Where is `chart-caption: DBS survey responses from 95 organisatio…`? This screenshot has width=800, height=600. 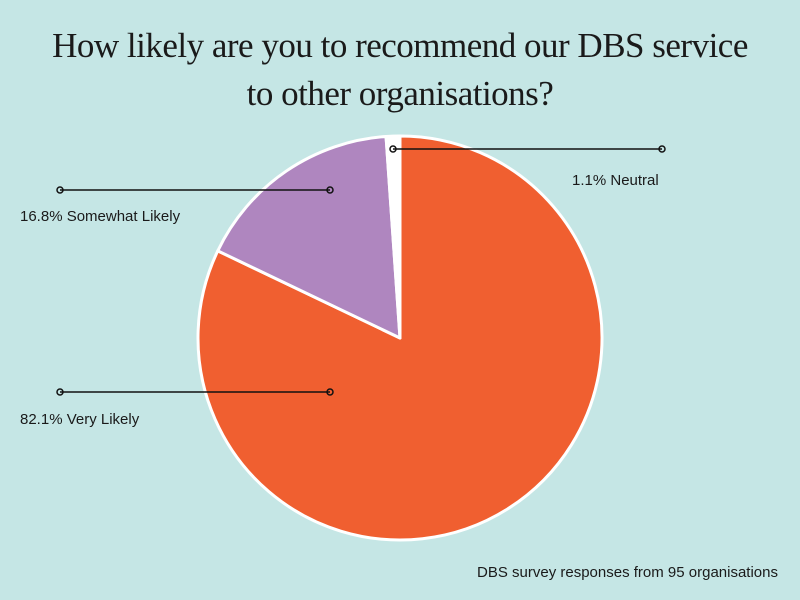
chart-caption: DBS survey responses from 95 organisatio… is located at coordinates (627, 572).